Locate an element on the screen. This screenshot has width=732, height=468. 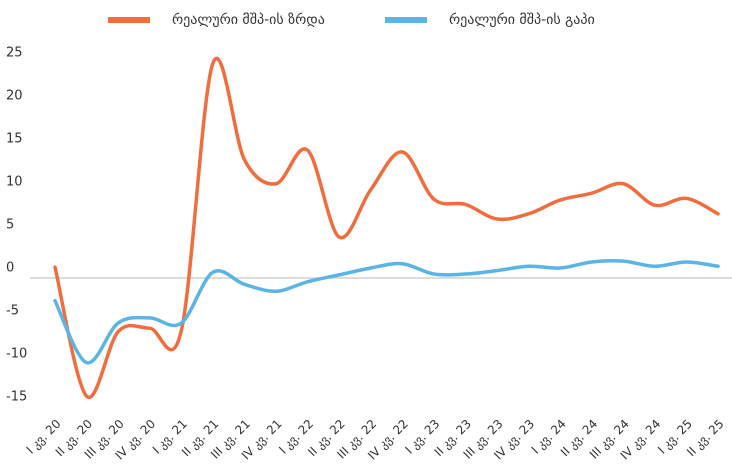
y-tick-label: 25 is located at coordinates (14, 53).